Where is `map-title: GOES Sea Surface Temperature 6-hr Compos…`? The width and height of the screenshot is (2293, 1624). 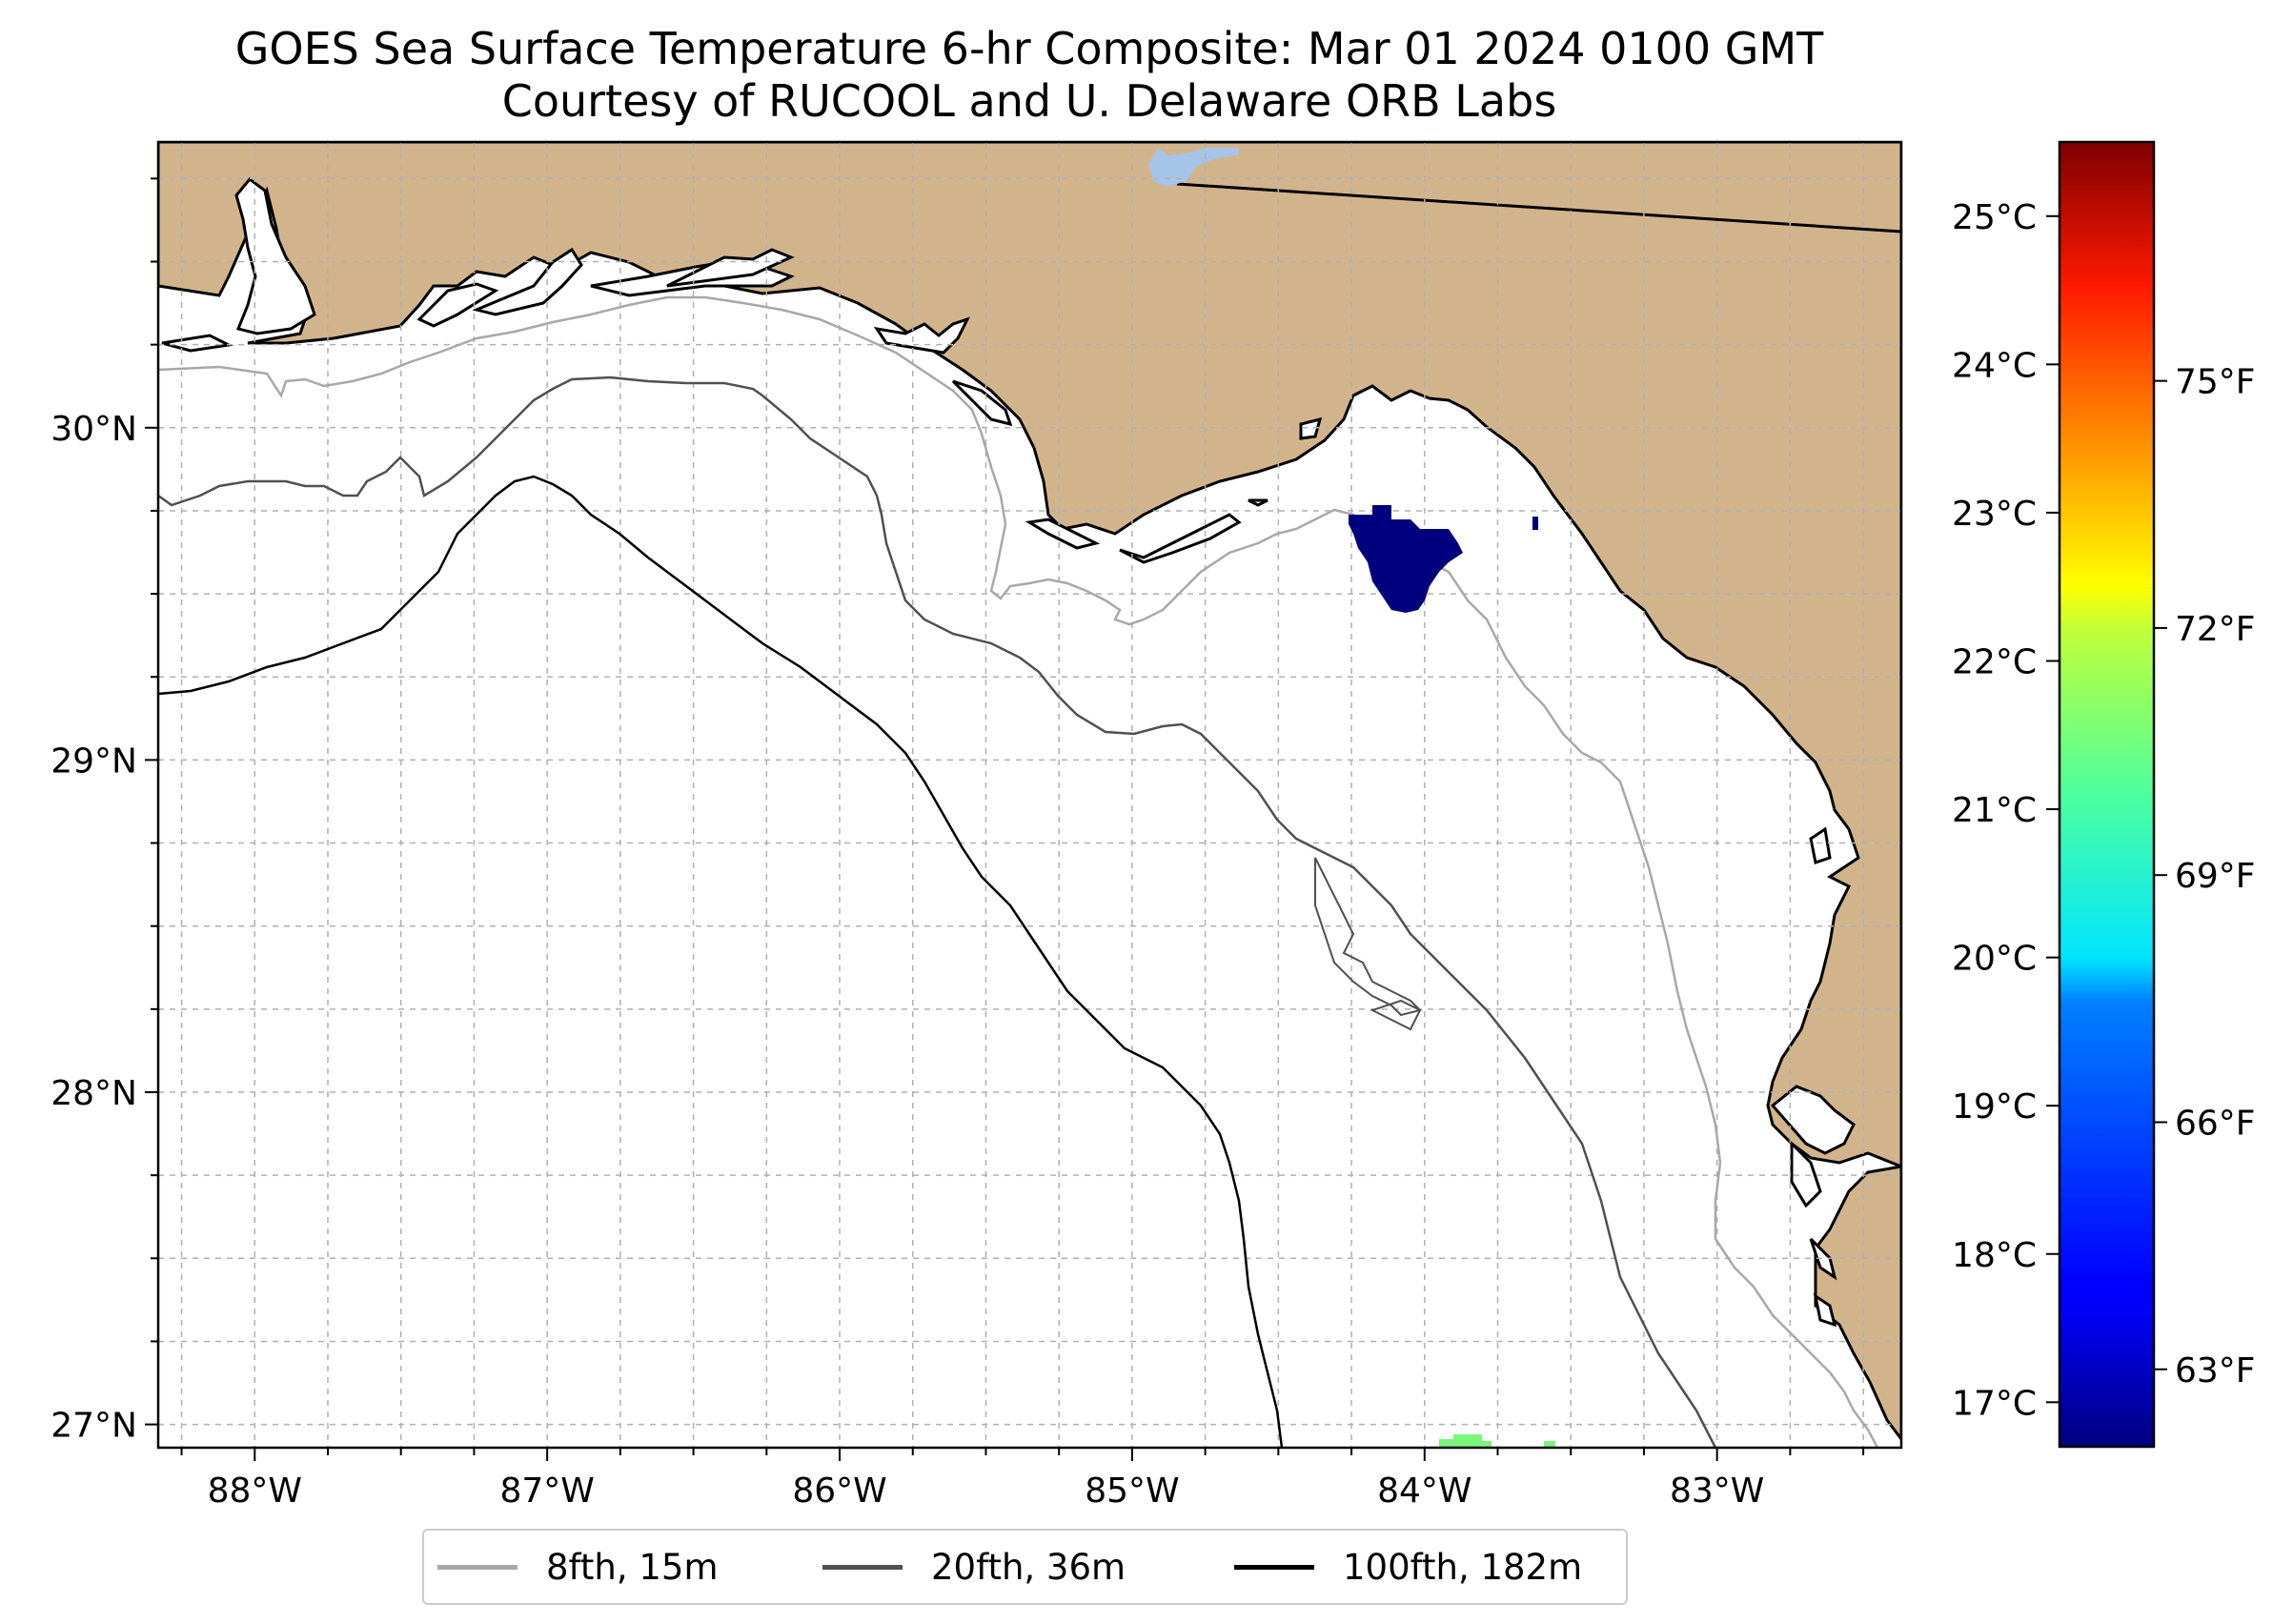
map-title: GOES Sea Surface Temperature 6-hr Compos… is located at coordinates (1029, 48).